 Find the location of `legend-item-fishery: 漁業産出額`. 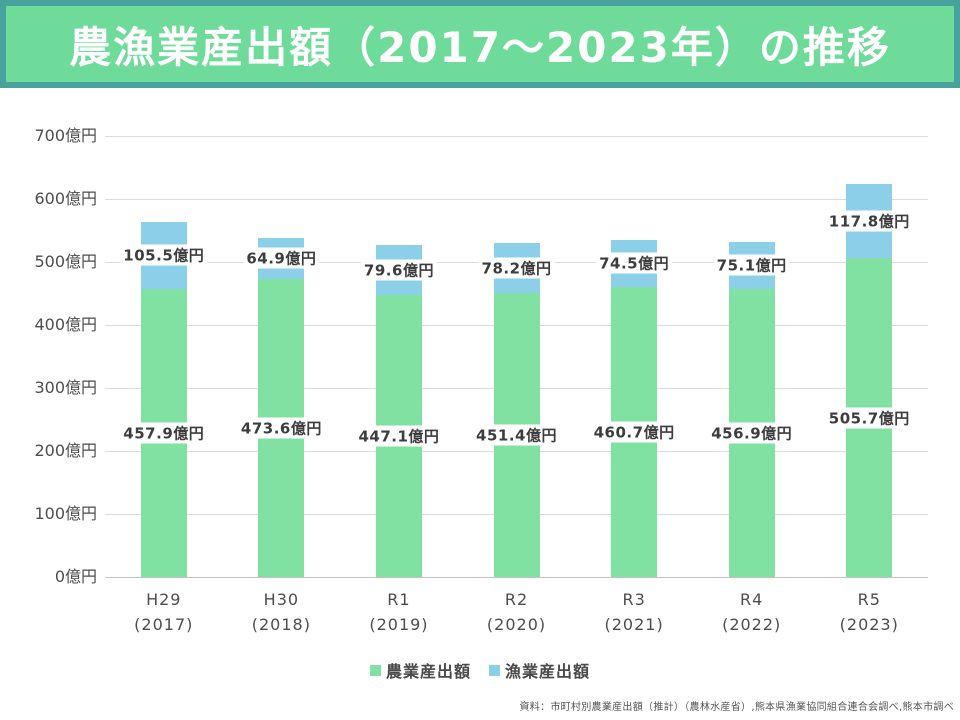

legend-item-fishery: 漁業産出額 is located at coordinates (539, 670).